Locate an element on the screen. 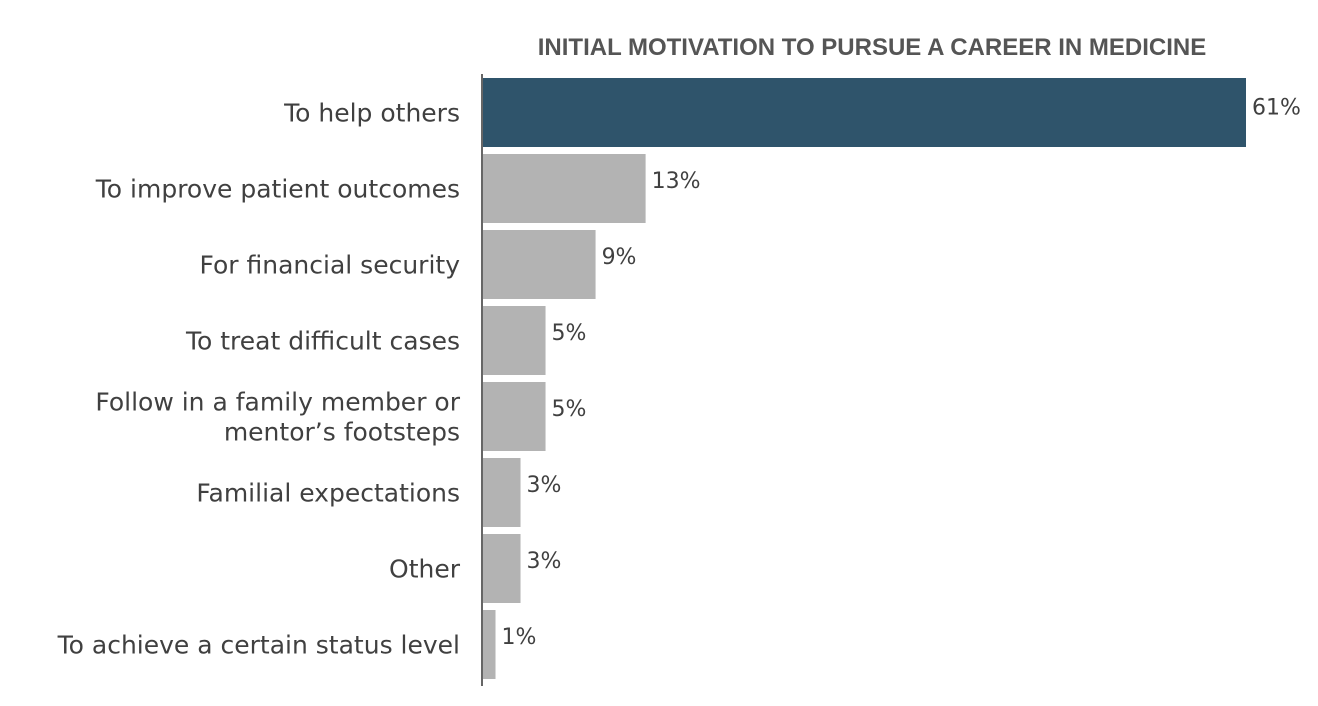 Image resolution: width=1318 pixels, height=706 pixels. category-label-line: Other is located at coordinates (425, 569).